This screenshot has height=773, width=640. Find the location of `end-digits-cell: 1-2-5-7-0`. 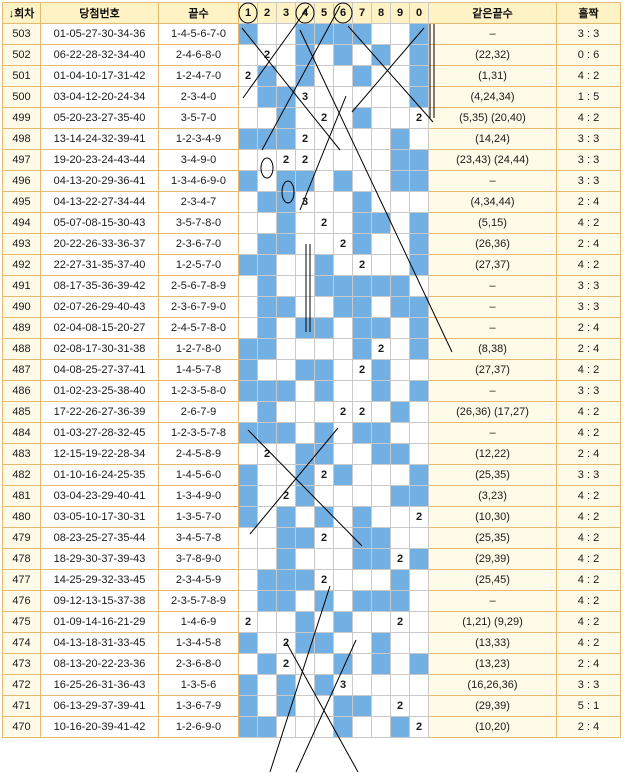

end-digits-cell: 1-2-5-7-0 is located at coordinates (198, 265).